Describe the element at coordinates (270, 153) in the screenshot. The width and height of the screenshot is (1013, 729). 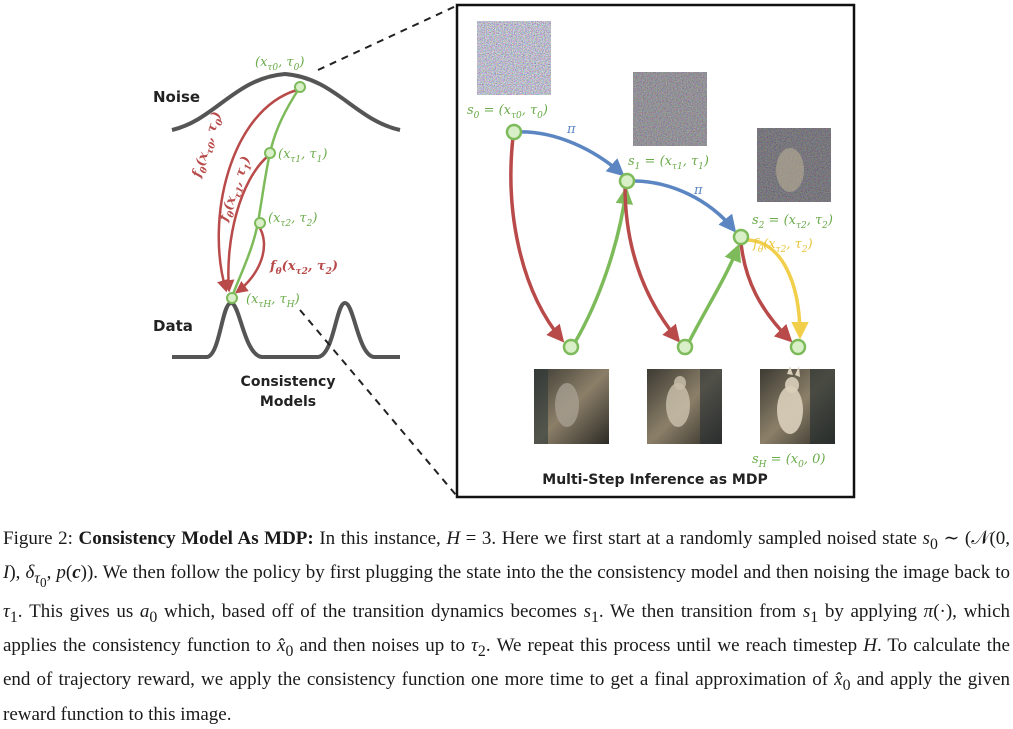
I see `node-tau1` at that location.